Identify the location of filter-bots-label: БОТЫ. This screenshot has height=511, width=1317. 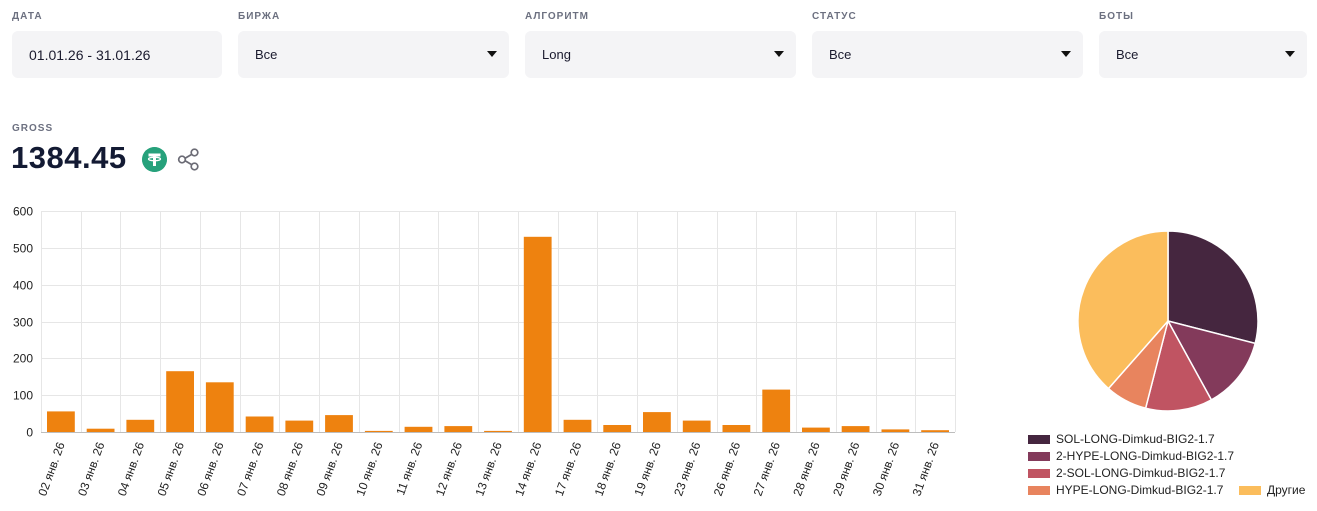
(1116, 16).